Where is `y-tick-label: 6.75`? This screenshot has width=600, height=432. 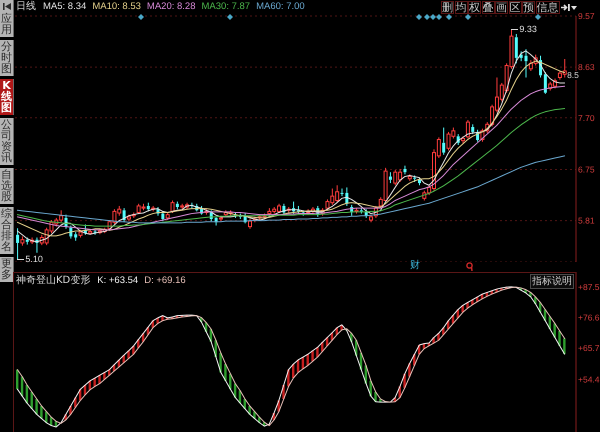 y-tick-label: 6.75 is located at coordinates (586, 169).